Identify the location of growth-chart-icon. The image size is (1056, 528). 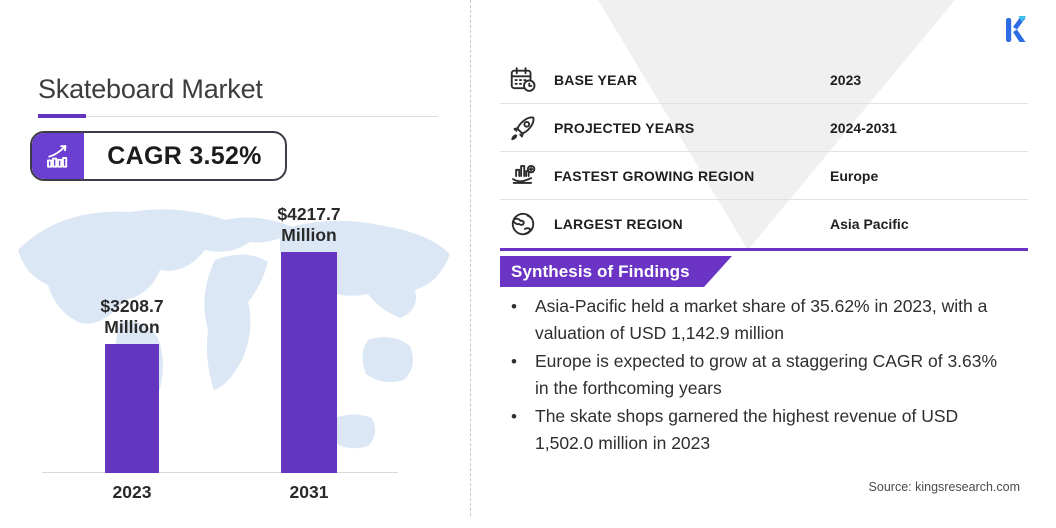
(58, 156).